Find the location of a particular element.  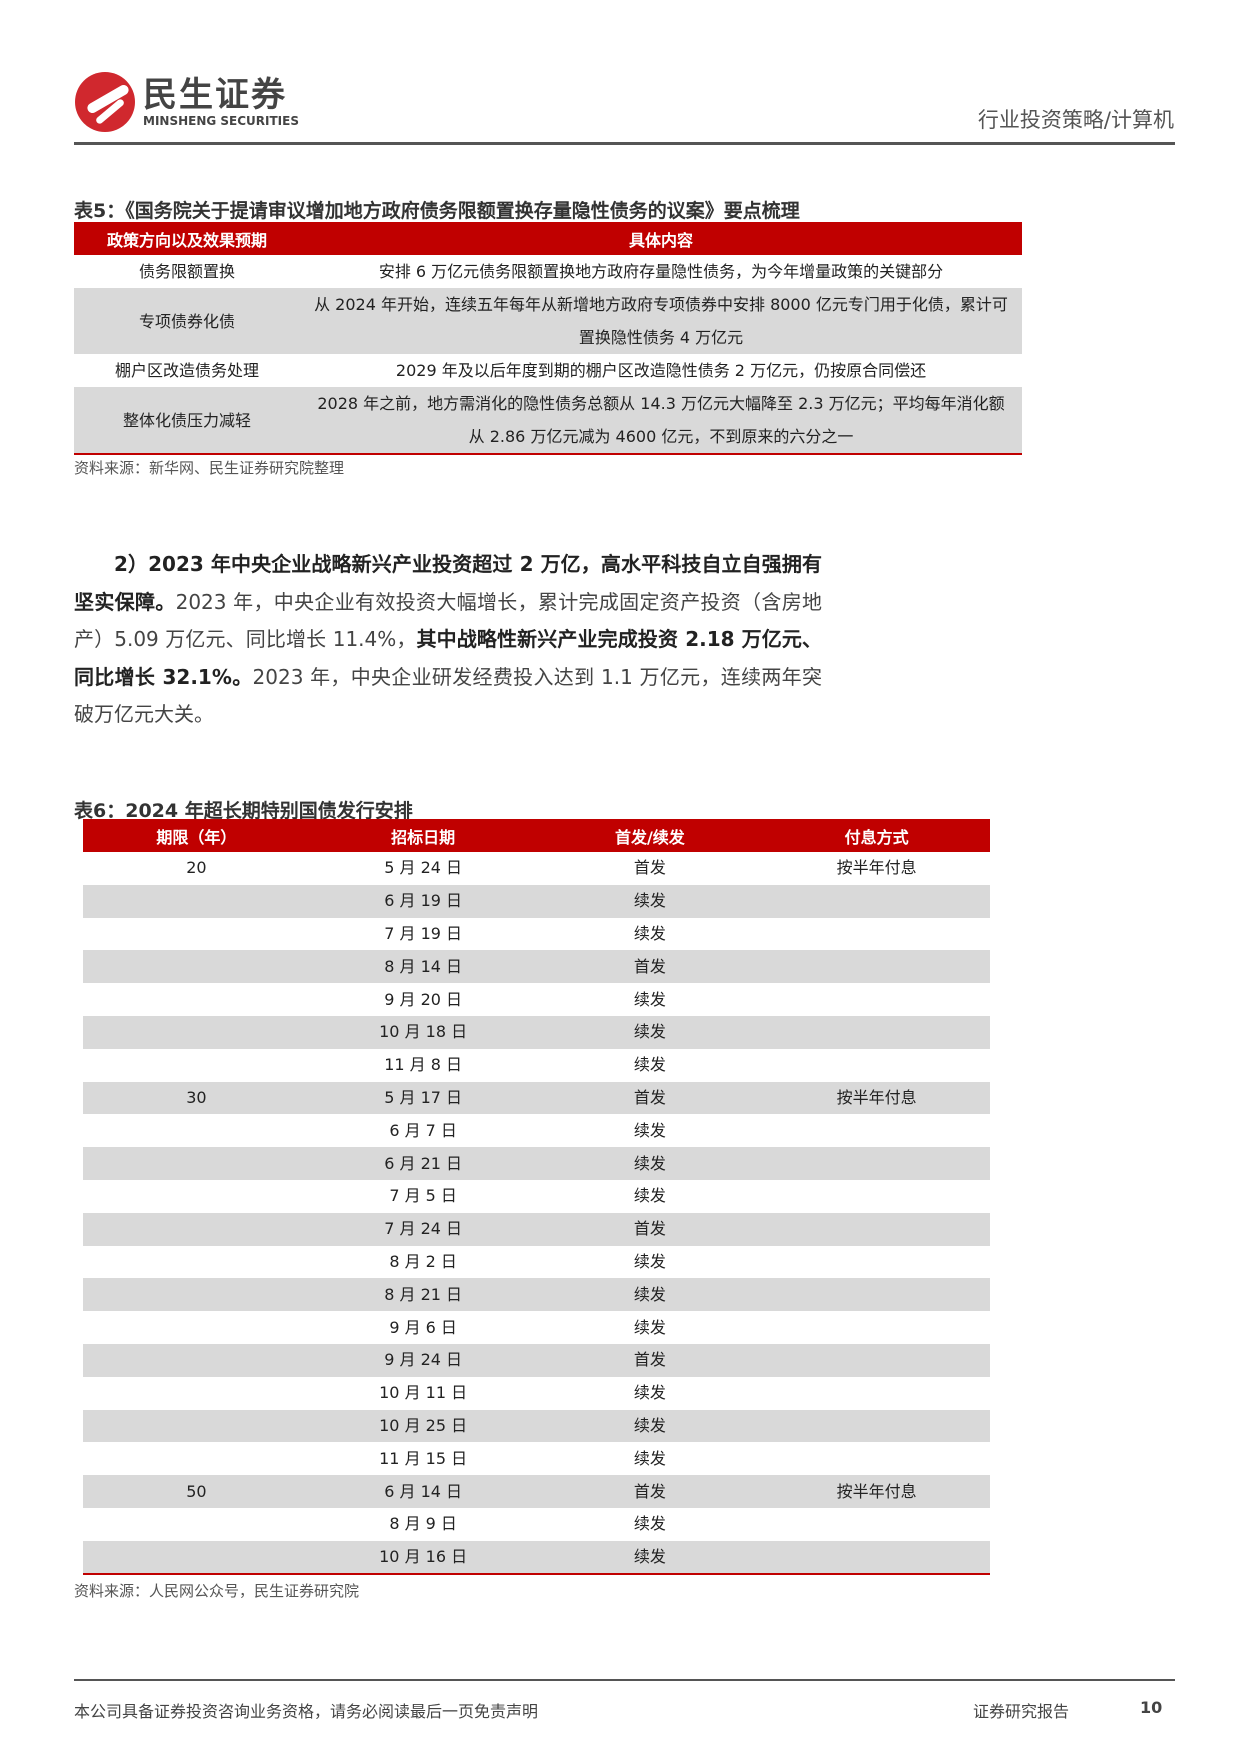

para-text: 2023 年，中央企业研发经费投入达到 1.1 万亿元，连续两年突破万亿元大关。 is located at coordinates (448, 695).